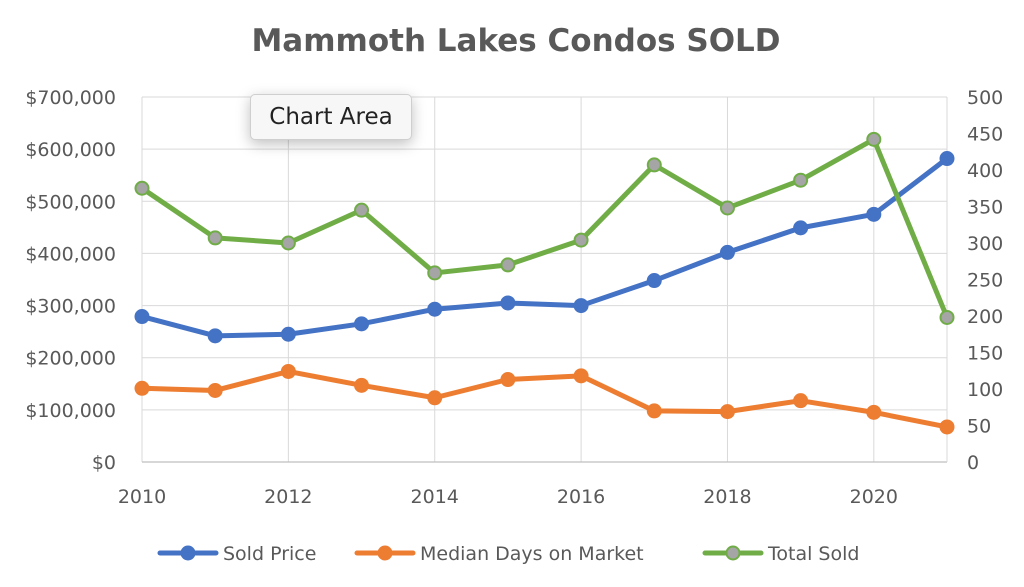  I want to click on y-right-tick-label: 400, so click(985, 171).